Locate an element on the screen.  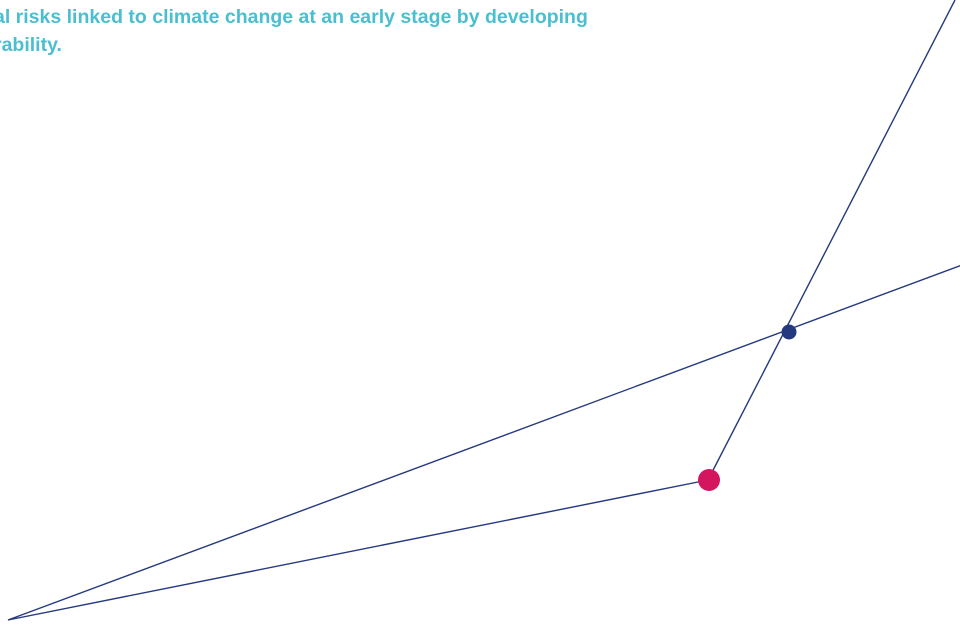
highlight-dot is located at coordinates (709, 480).